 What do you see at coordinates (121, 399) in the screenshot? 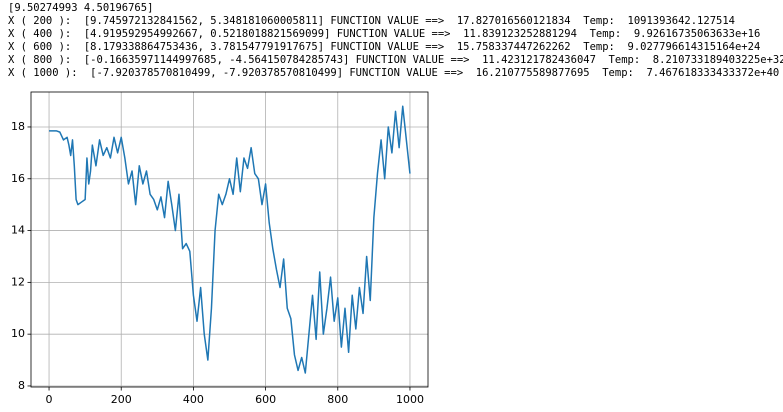
I see `x-tick-label: 200` at bounding box center [121, 399].